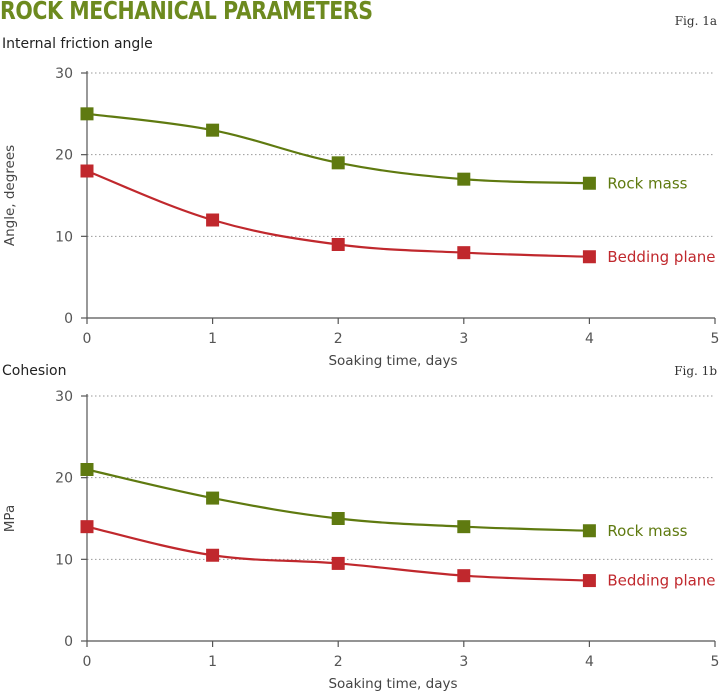 This screenshot has width=720, height=693. What do you see at coordinates (463, 339) in the screenshot?
I see `chart-1a-x-tick-label: 3` at bounding box center [463, 339].